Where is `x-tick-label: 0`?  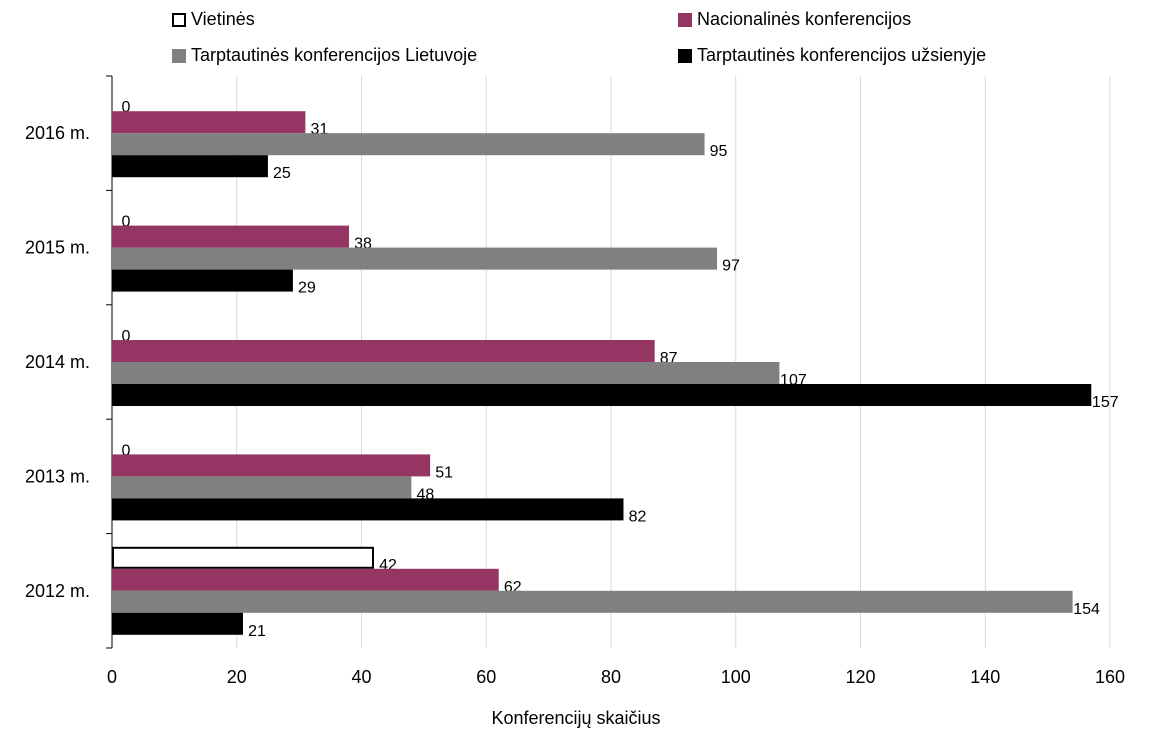
x-tick-label: 0 is located at coordinates (112, 677).